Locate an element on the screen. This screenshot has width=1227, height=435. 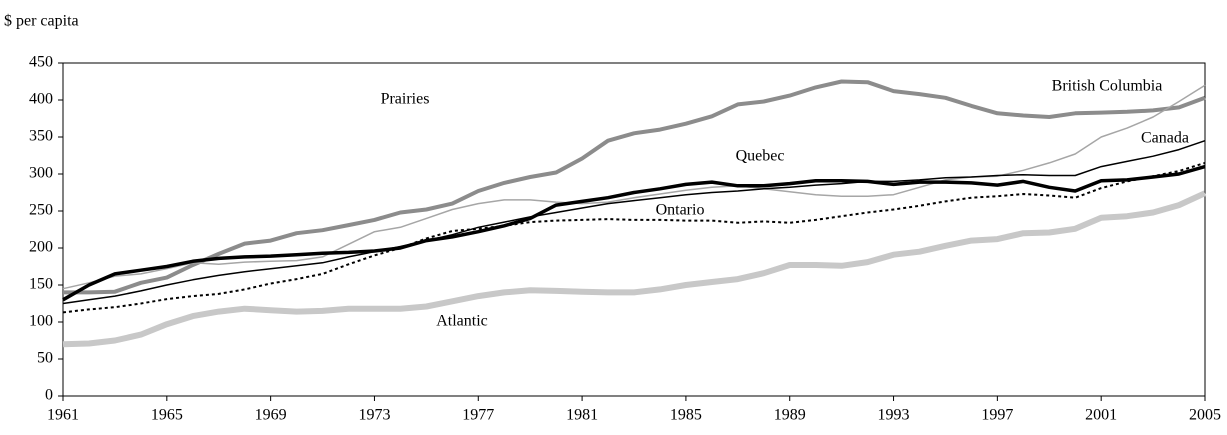
x-tick-label: 2005 is located at coordinates (1205, 415).